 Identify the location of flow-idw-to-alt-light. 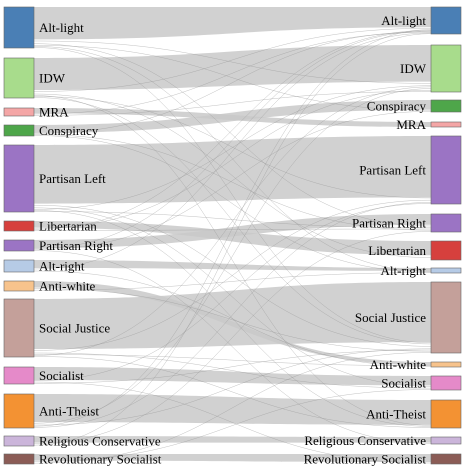
(232, 60).